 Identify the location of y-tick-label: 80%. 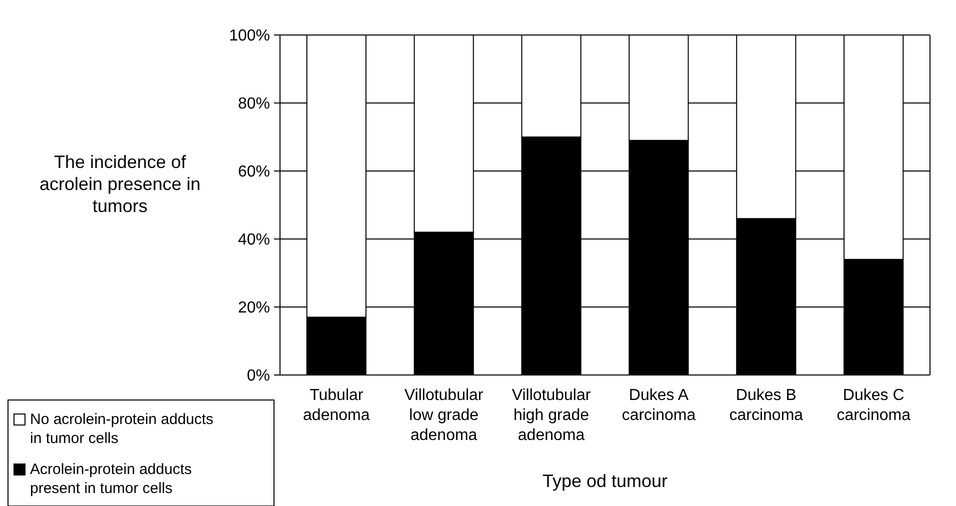
(254, 104).